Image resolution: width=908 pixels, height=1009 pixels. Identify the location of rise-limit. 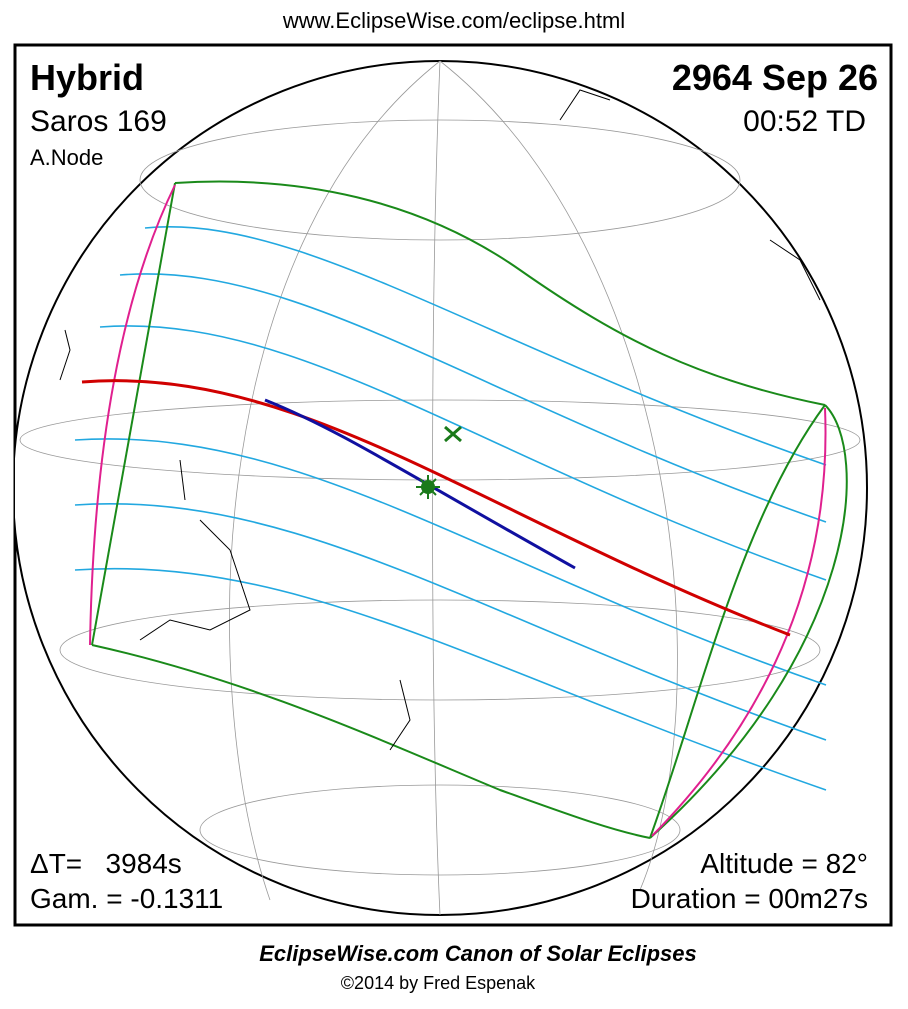
(132, 415).